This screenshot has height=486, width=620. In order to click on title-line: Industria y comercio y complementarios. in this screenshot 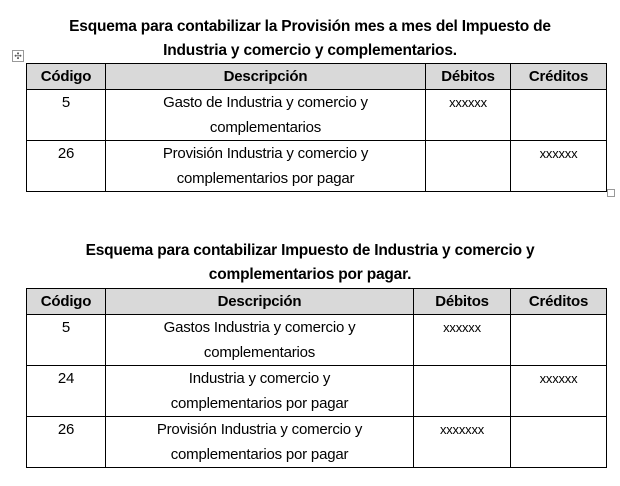, I will do `click(310, 50)`.